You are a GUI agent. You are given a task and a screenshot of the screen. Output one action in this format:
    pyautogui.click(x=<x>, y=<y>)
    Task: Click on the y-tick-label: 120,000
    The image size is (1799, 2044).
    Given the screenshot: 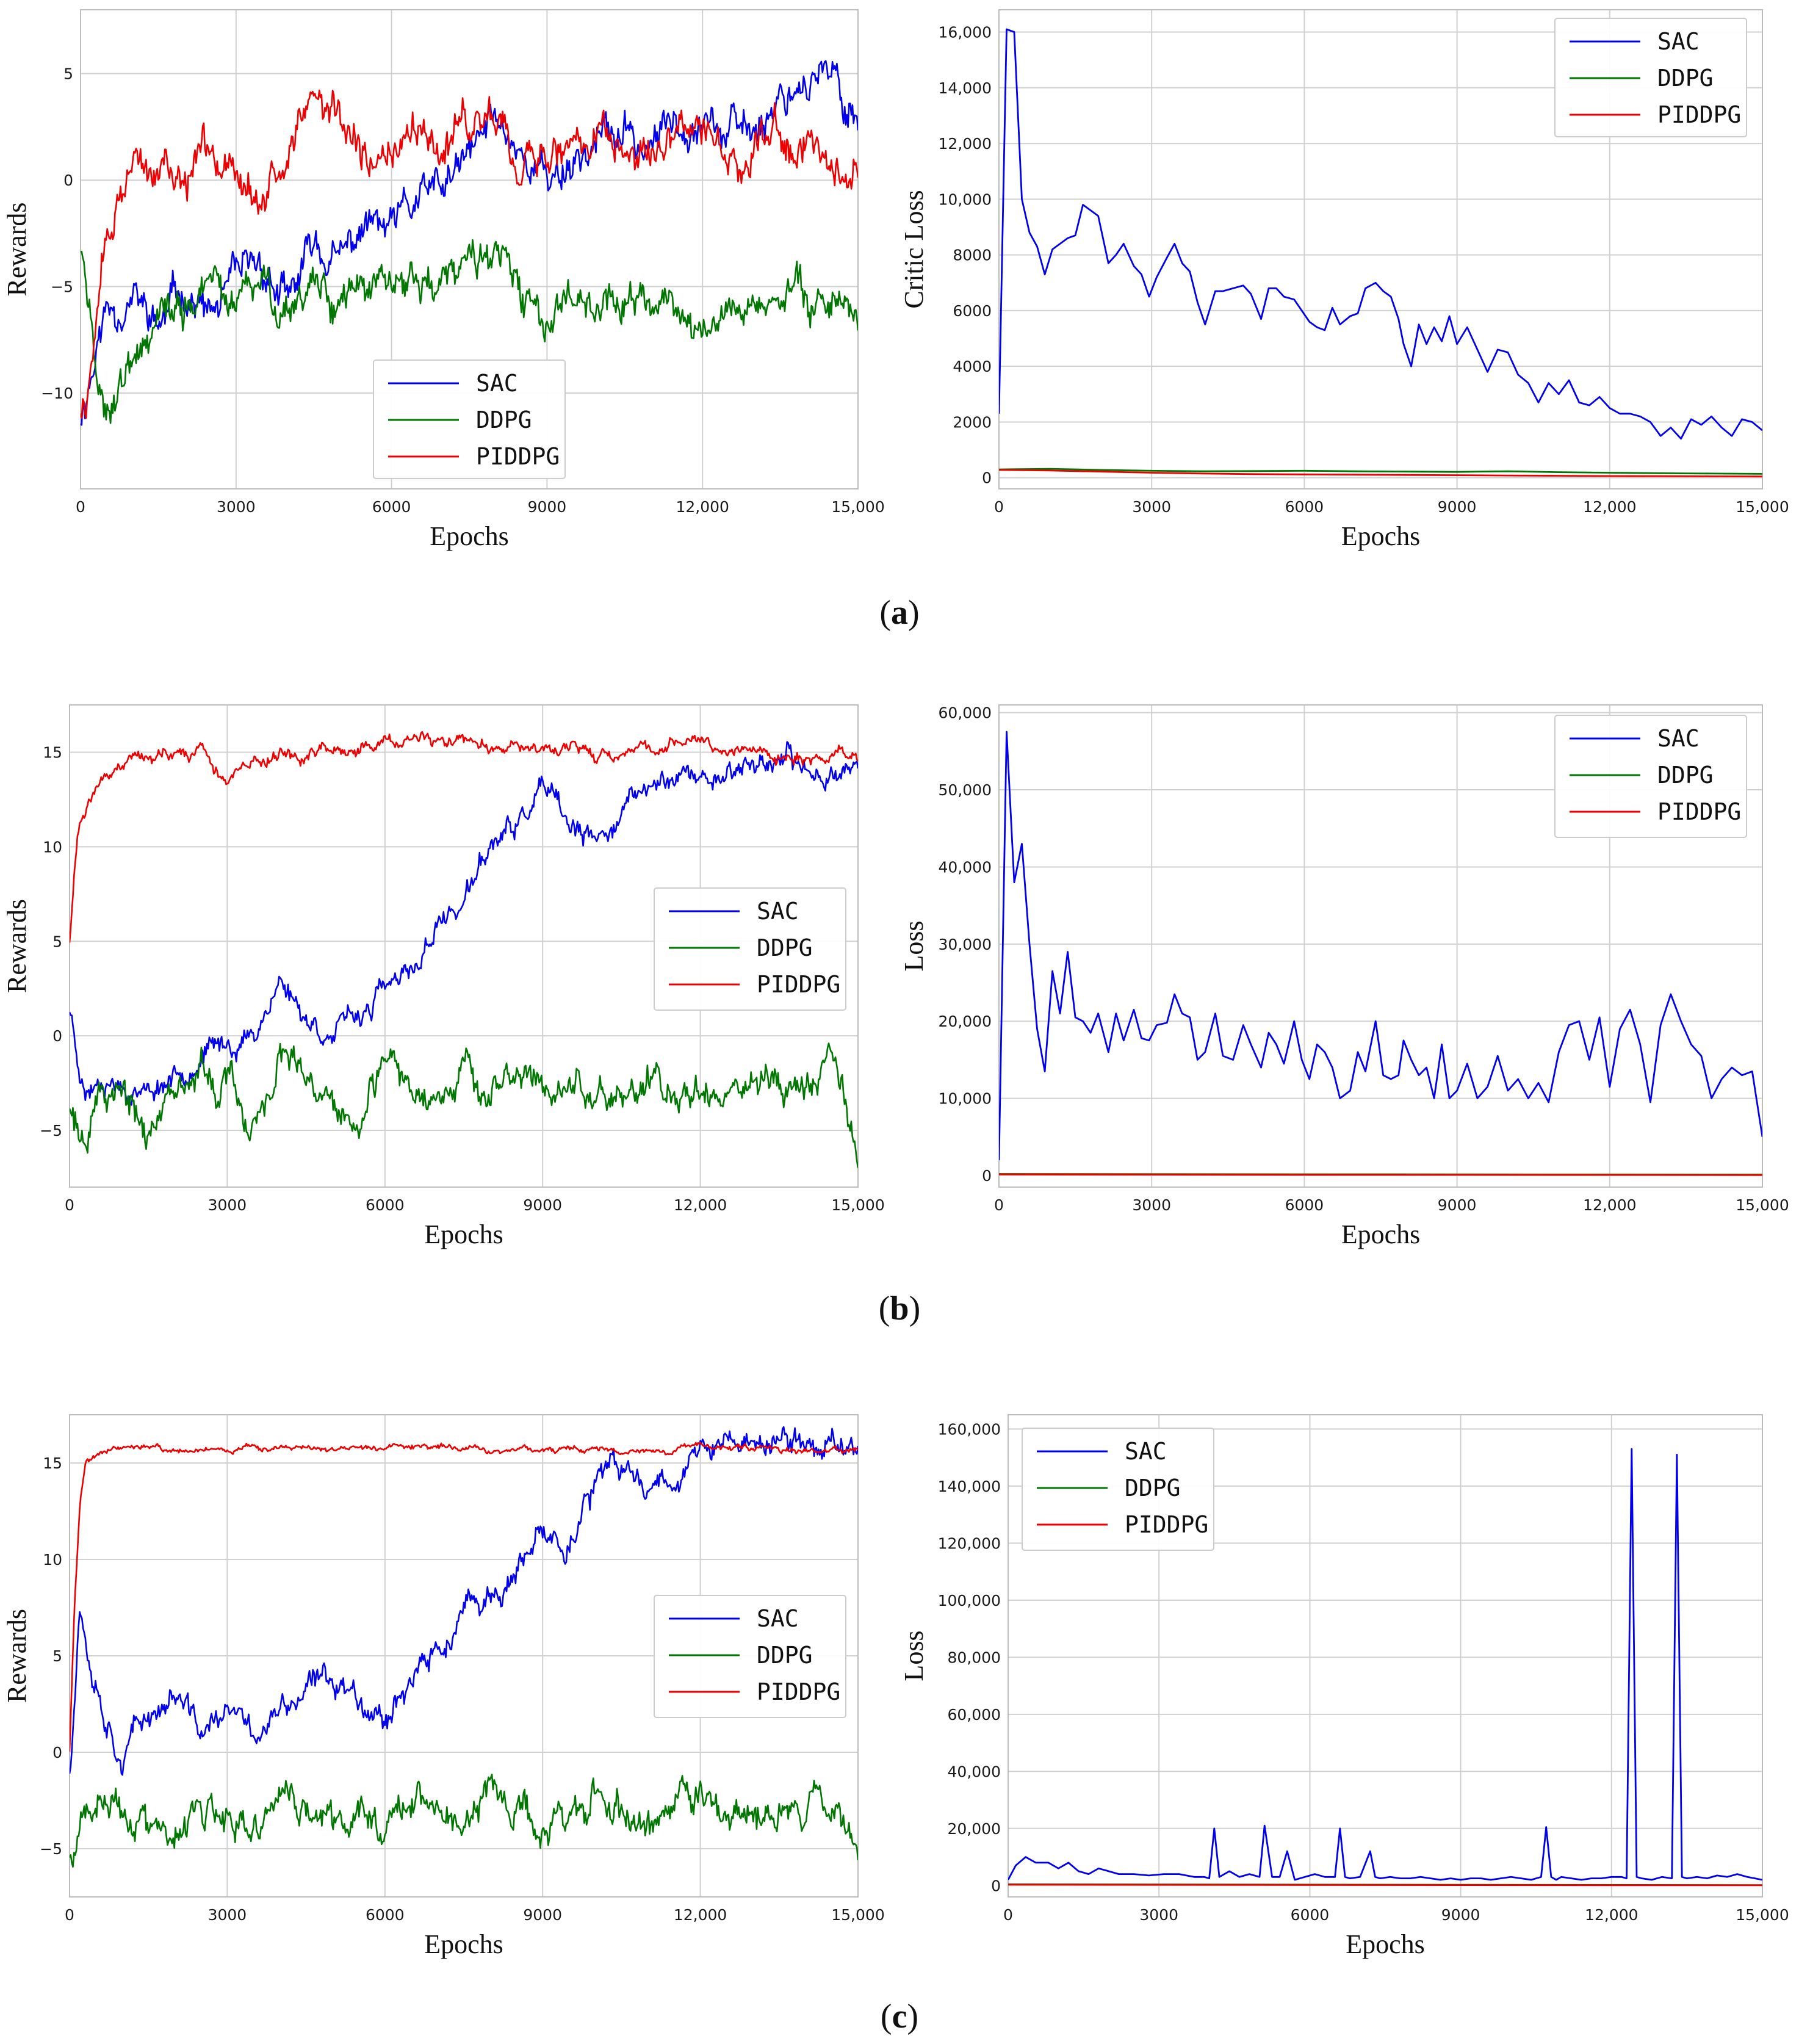 What is the action you would take?
    pyautogui.click(x=969, y=1543)
    